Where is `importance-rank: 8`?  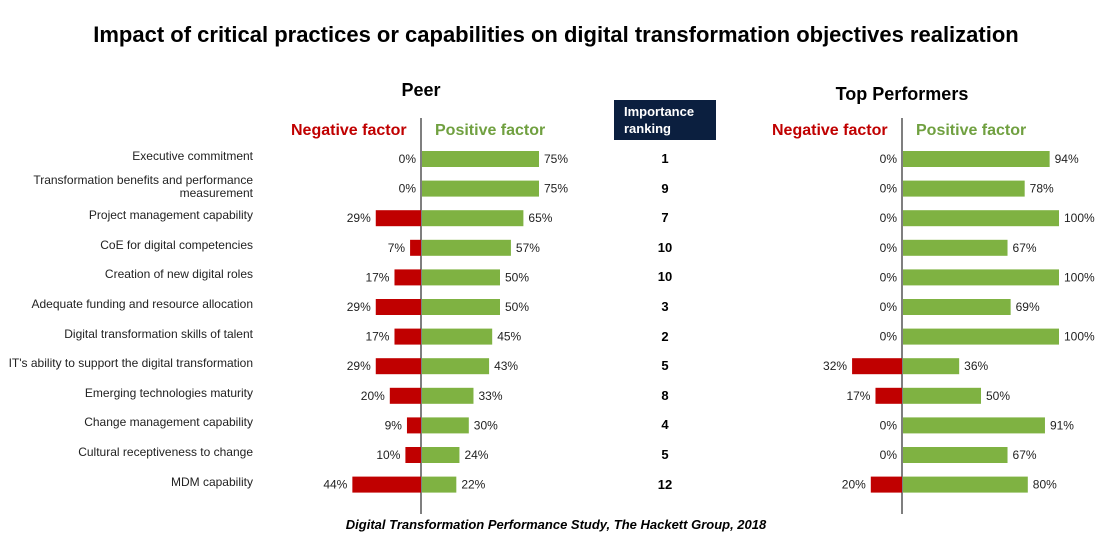
importance-rank: 8 is located at coordinates (665, 395).